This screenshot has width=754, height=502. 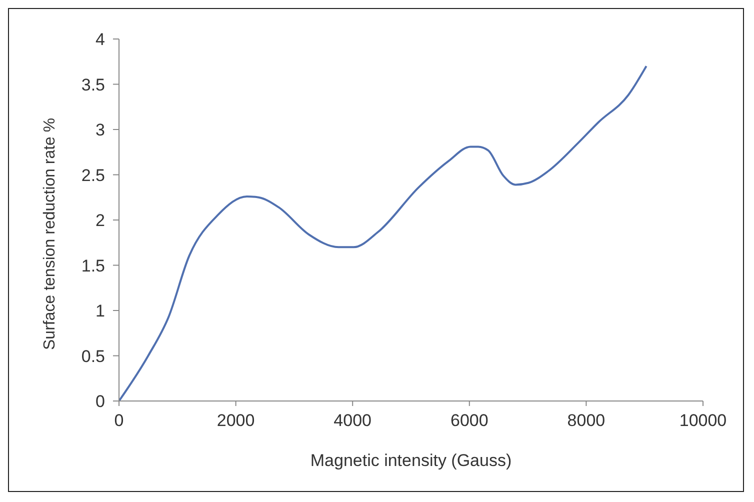 I want to click on y-tick-label: 1.5, so click(x=93, y=266).